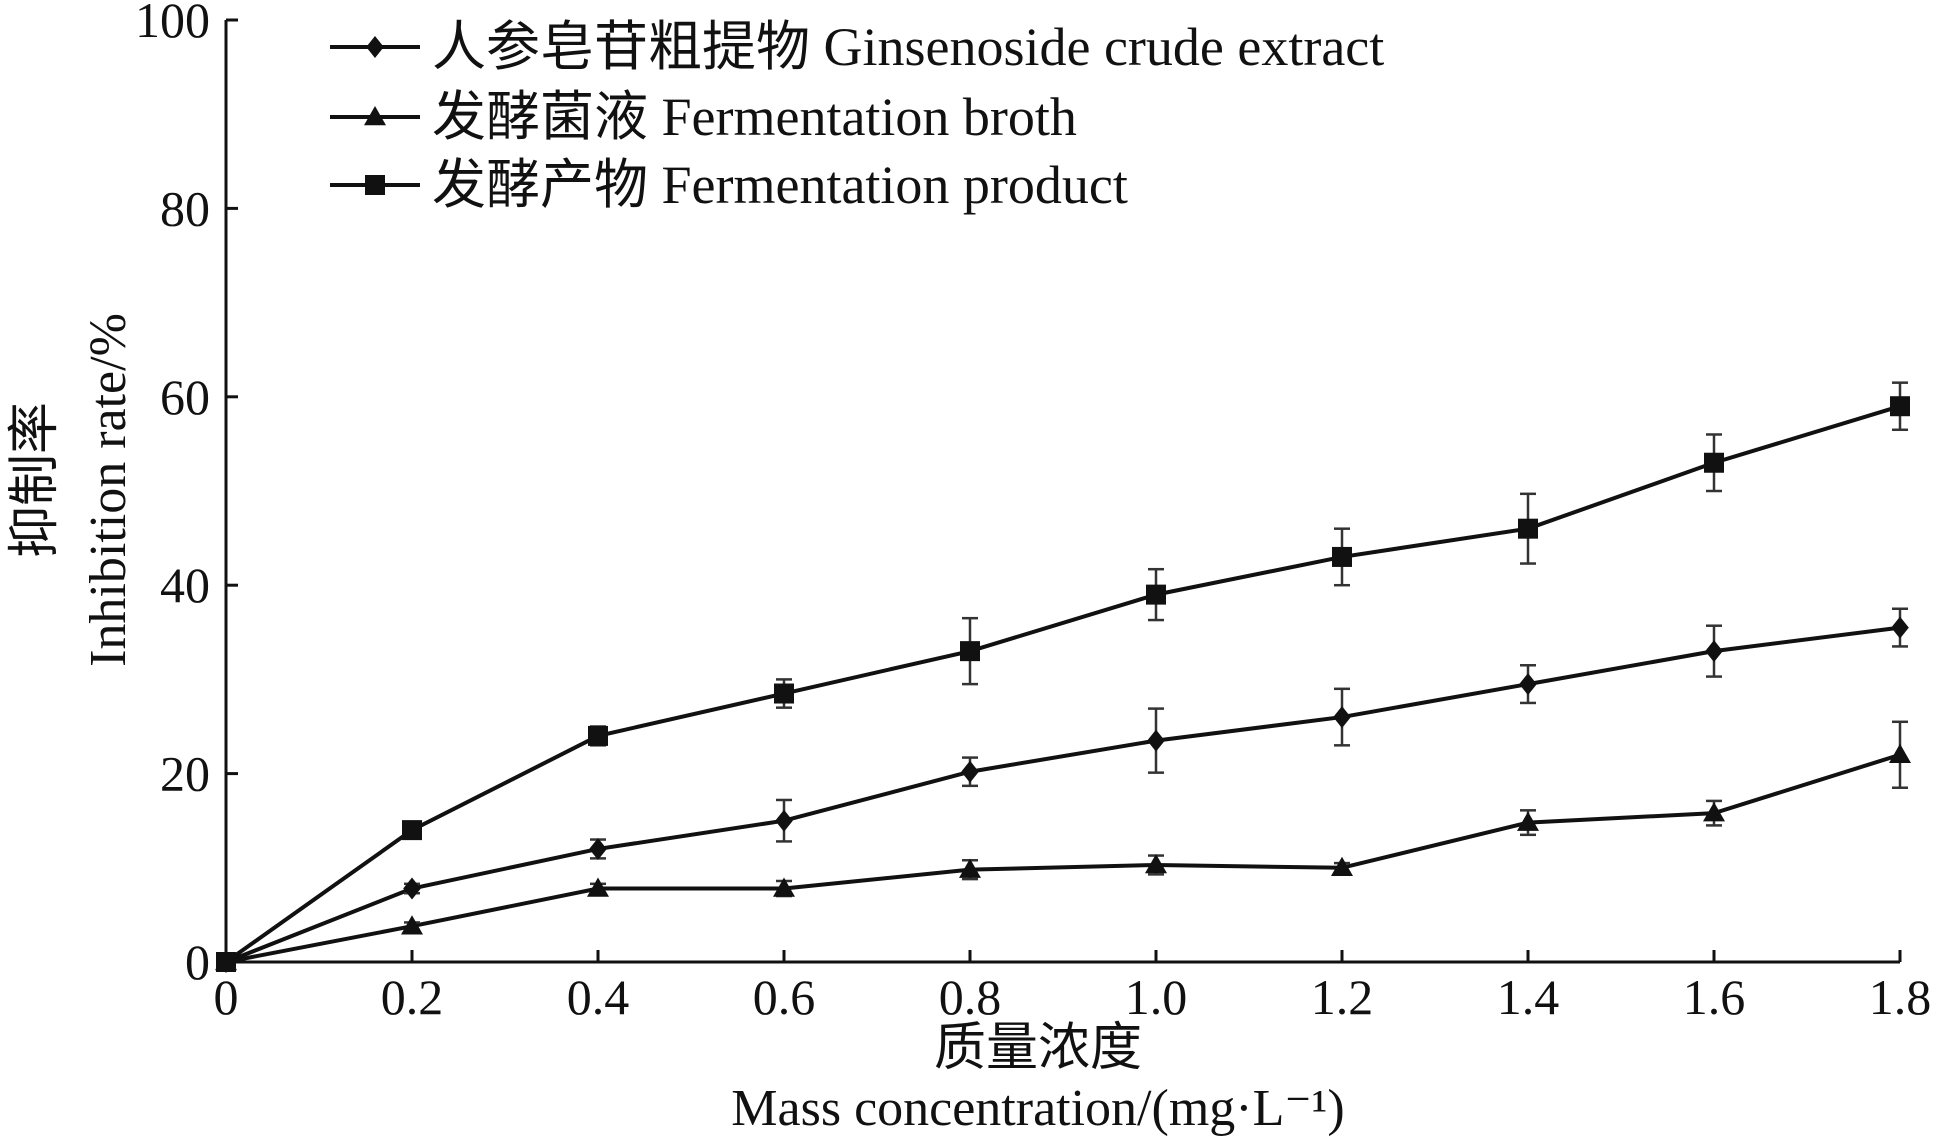 The width and height of the screenshot is (1937, 1147). Describe the element at coordinates (412, 997) in the screenshot. I see `x-tick-label: 0.2` at that location.